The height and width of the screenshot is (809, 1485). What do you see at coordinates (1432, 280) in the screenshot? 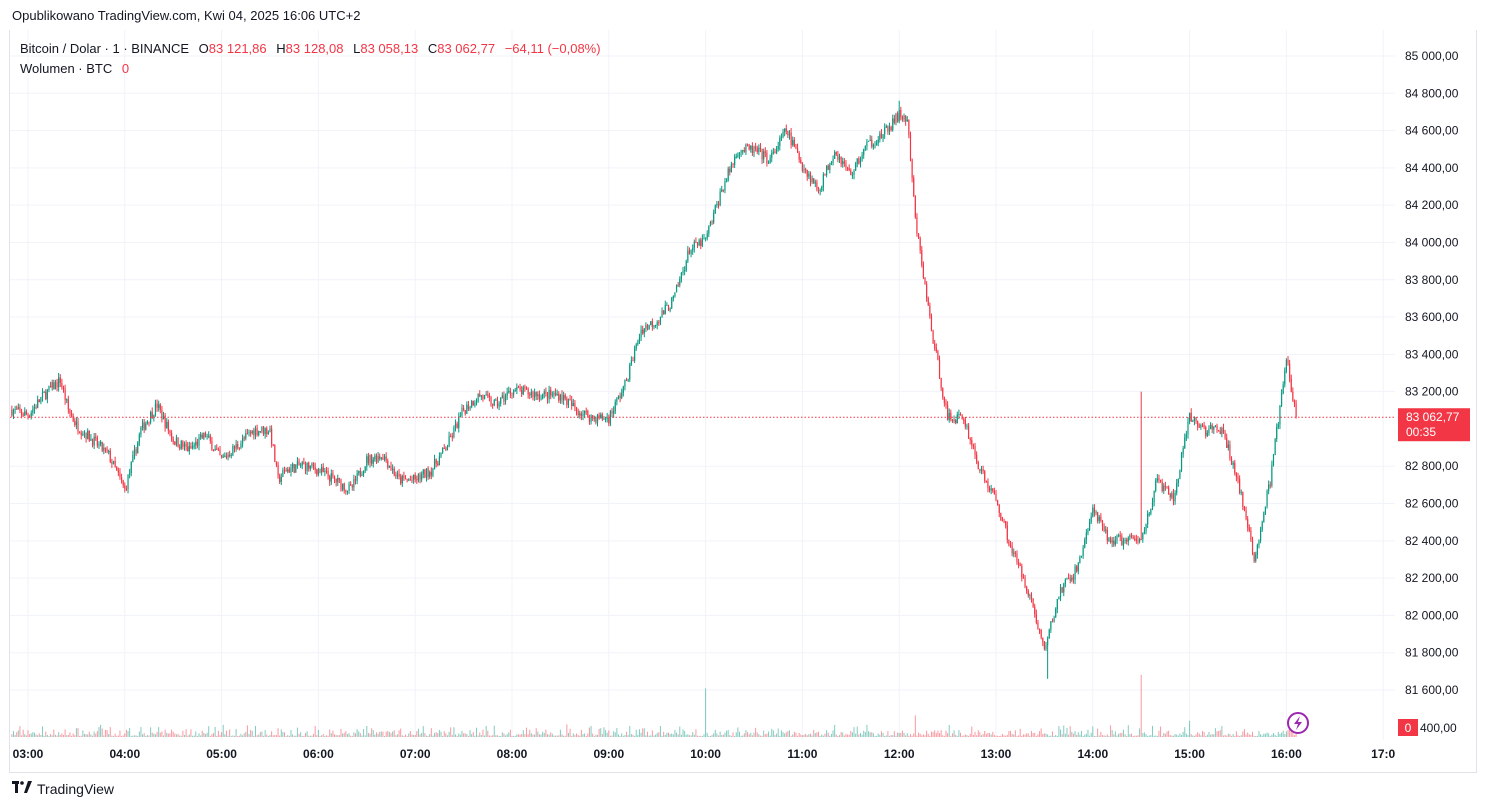
I see `price-axis-label: 83 800,00` at bounding box center [1432, 280].